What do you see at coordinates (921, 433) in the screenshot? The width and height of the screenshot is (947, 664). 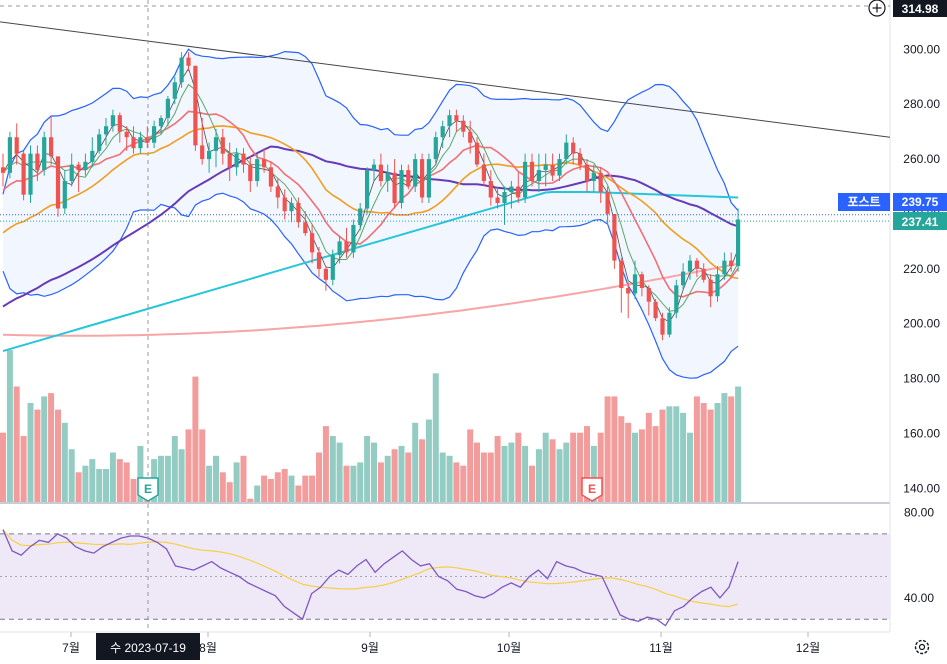 I see `price-tick-label: 160.00` at bounding box center [921, 433].